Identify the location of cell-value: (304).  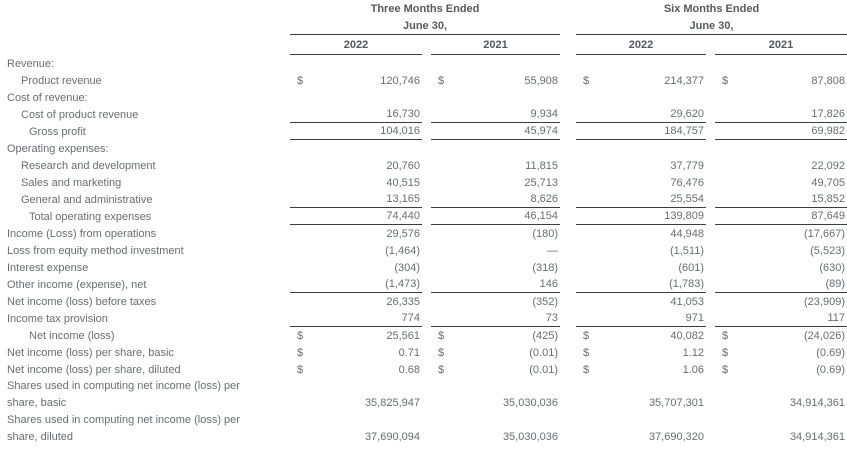
(407, 267).